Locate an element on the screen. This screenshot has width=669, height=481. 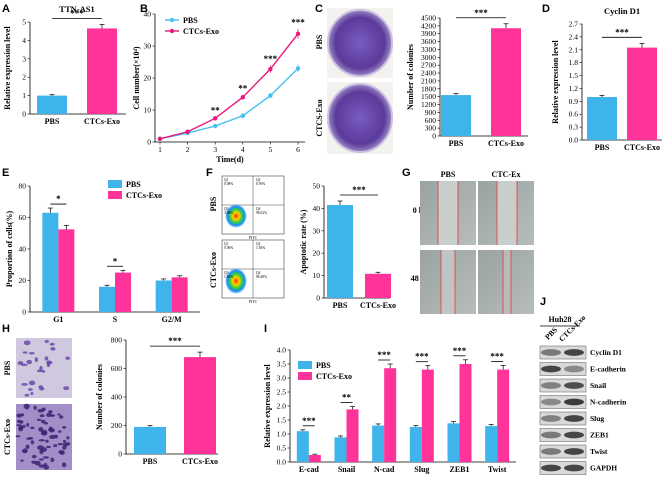
chart-a-ytick-label: 3 is located at coordinates (24, 58).